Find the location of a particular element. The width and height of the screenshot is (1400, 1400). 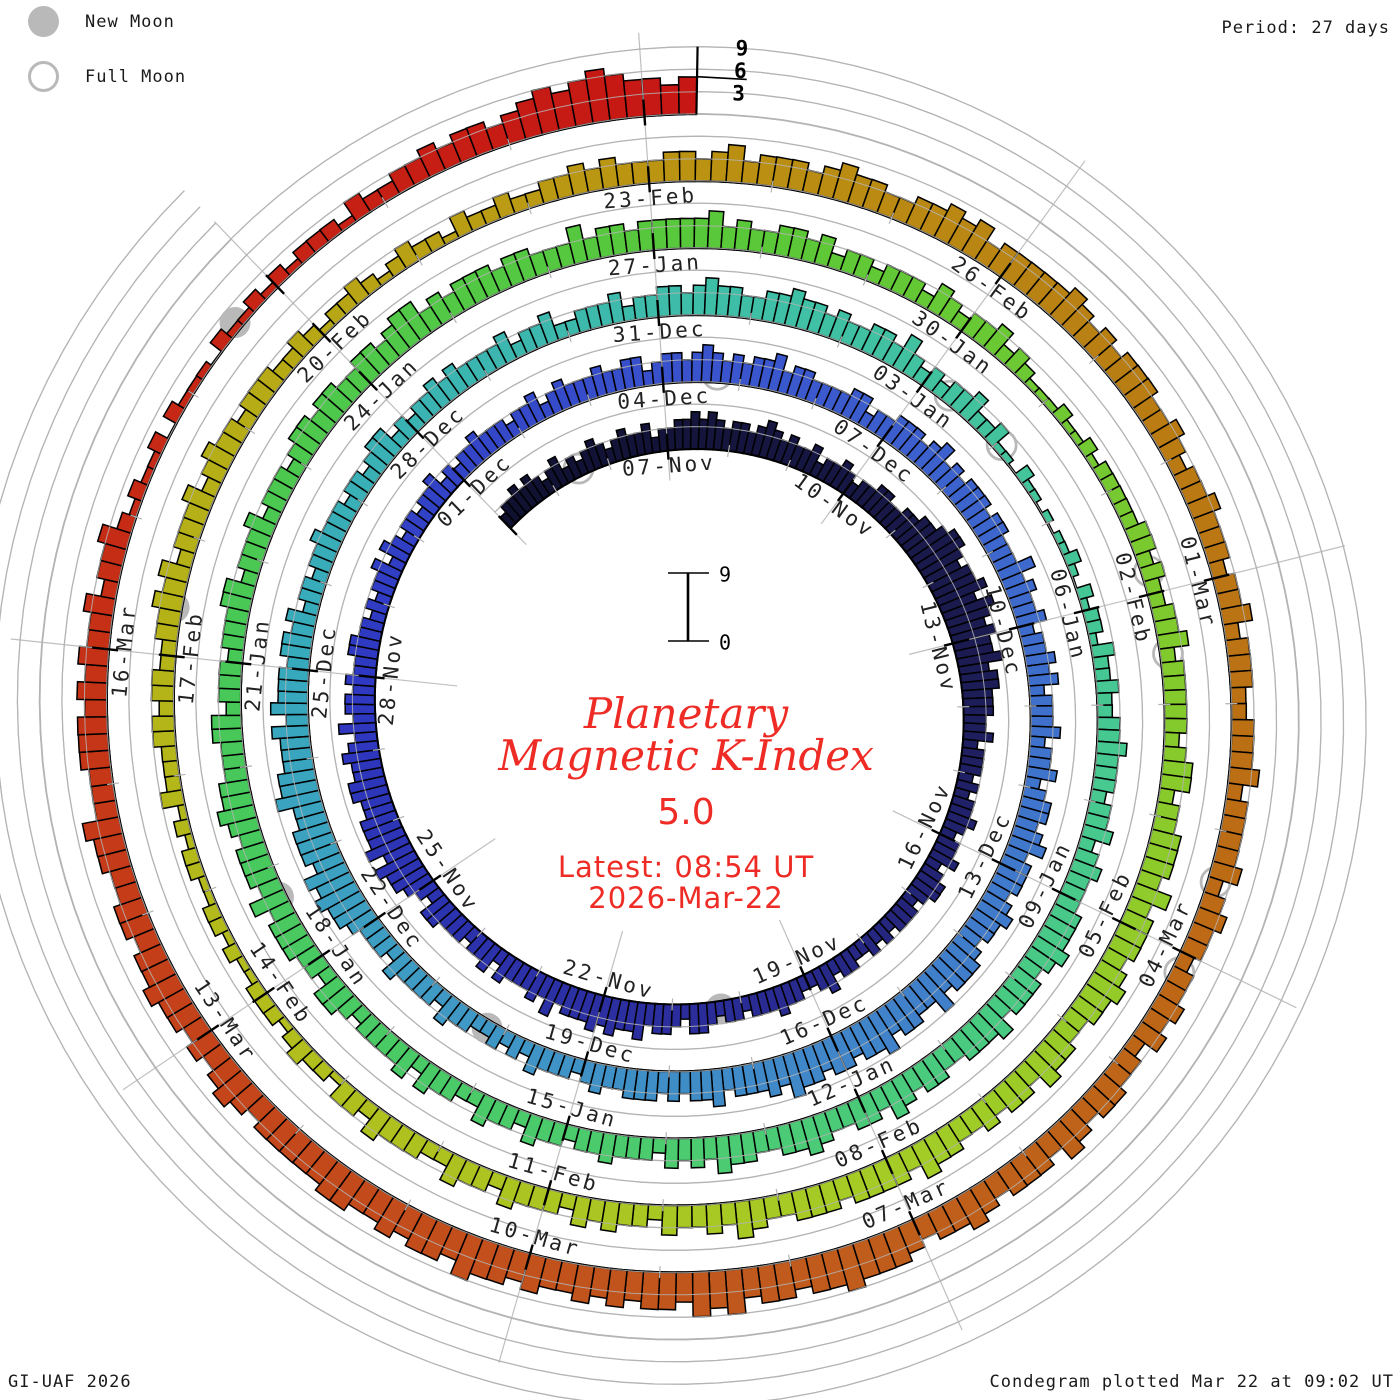

legend-new-moon: New Moon is located at coordinates (107, 21).